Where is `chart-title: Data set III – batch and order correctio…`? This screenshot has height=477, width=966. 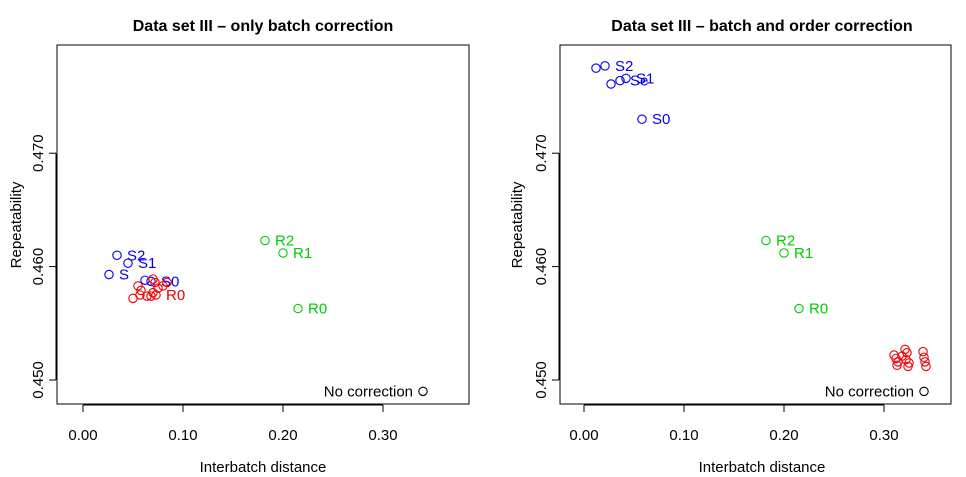 chart-title: Data set III – batch and order correctio… is located at coordinates (761, 26).